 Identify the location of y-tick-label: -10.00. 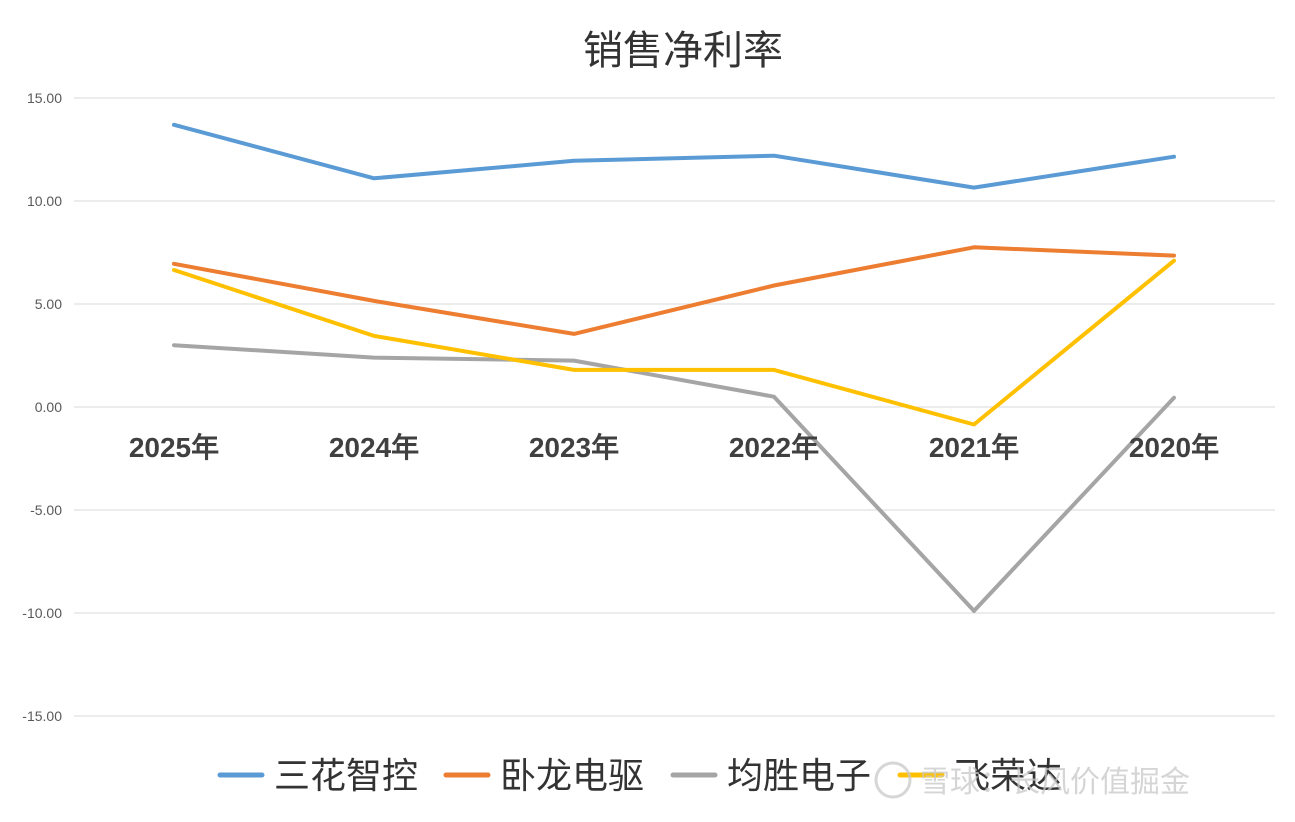
(42, 613).